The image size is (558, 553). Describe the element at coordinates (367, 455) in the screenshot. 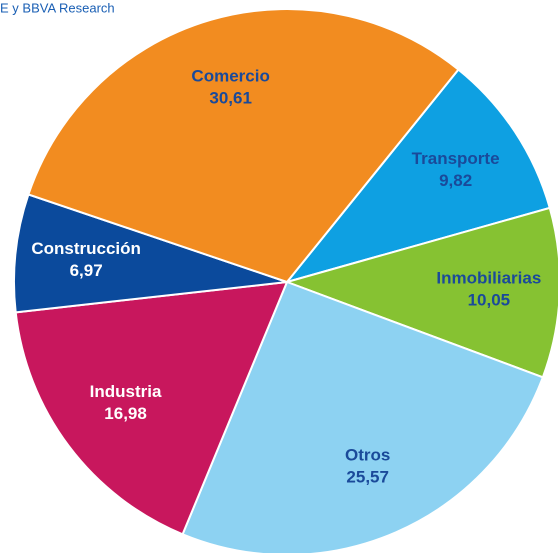

I see `slice-label: Otros` at that location.